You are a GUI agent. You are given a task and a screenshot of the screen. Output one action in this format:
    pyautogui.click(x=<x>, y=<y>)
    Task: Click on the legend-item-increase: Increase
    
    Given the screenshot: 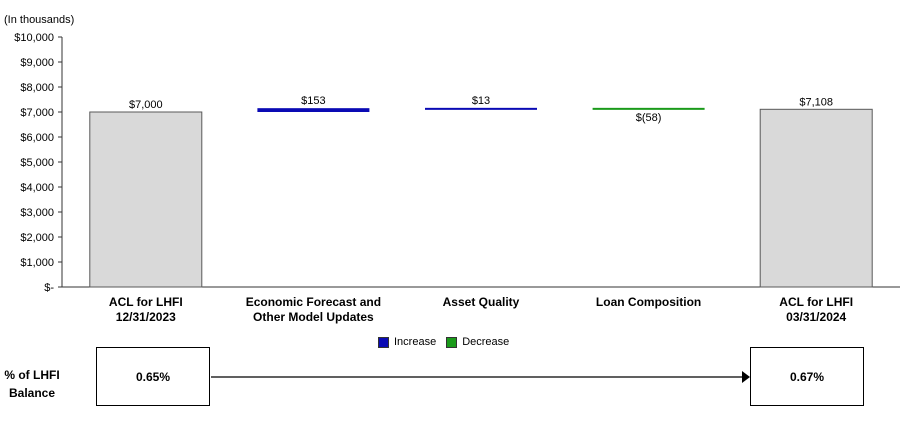 What is the action you would take?
    pyautogui.click(x=407, y=342)
    